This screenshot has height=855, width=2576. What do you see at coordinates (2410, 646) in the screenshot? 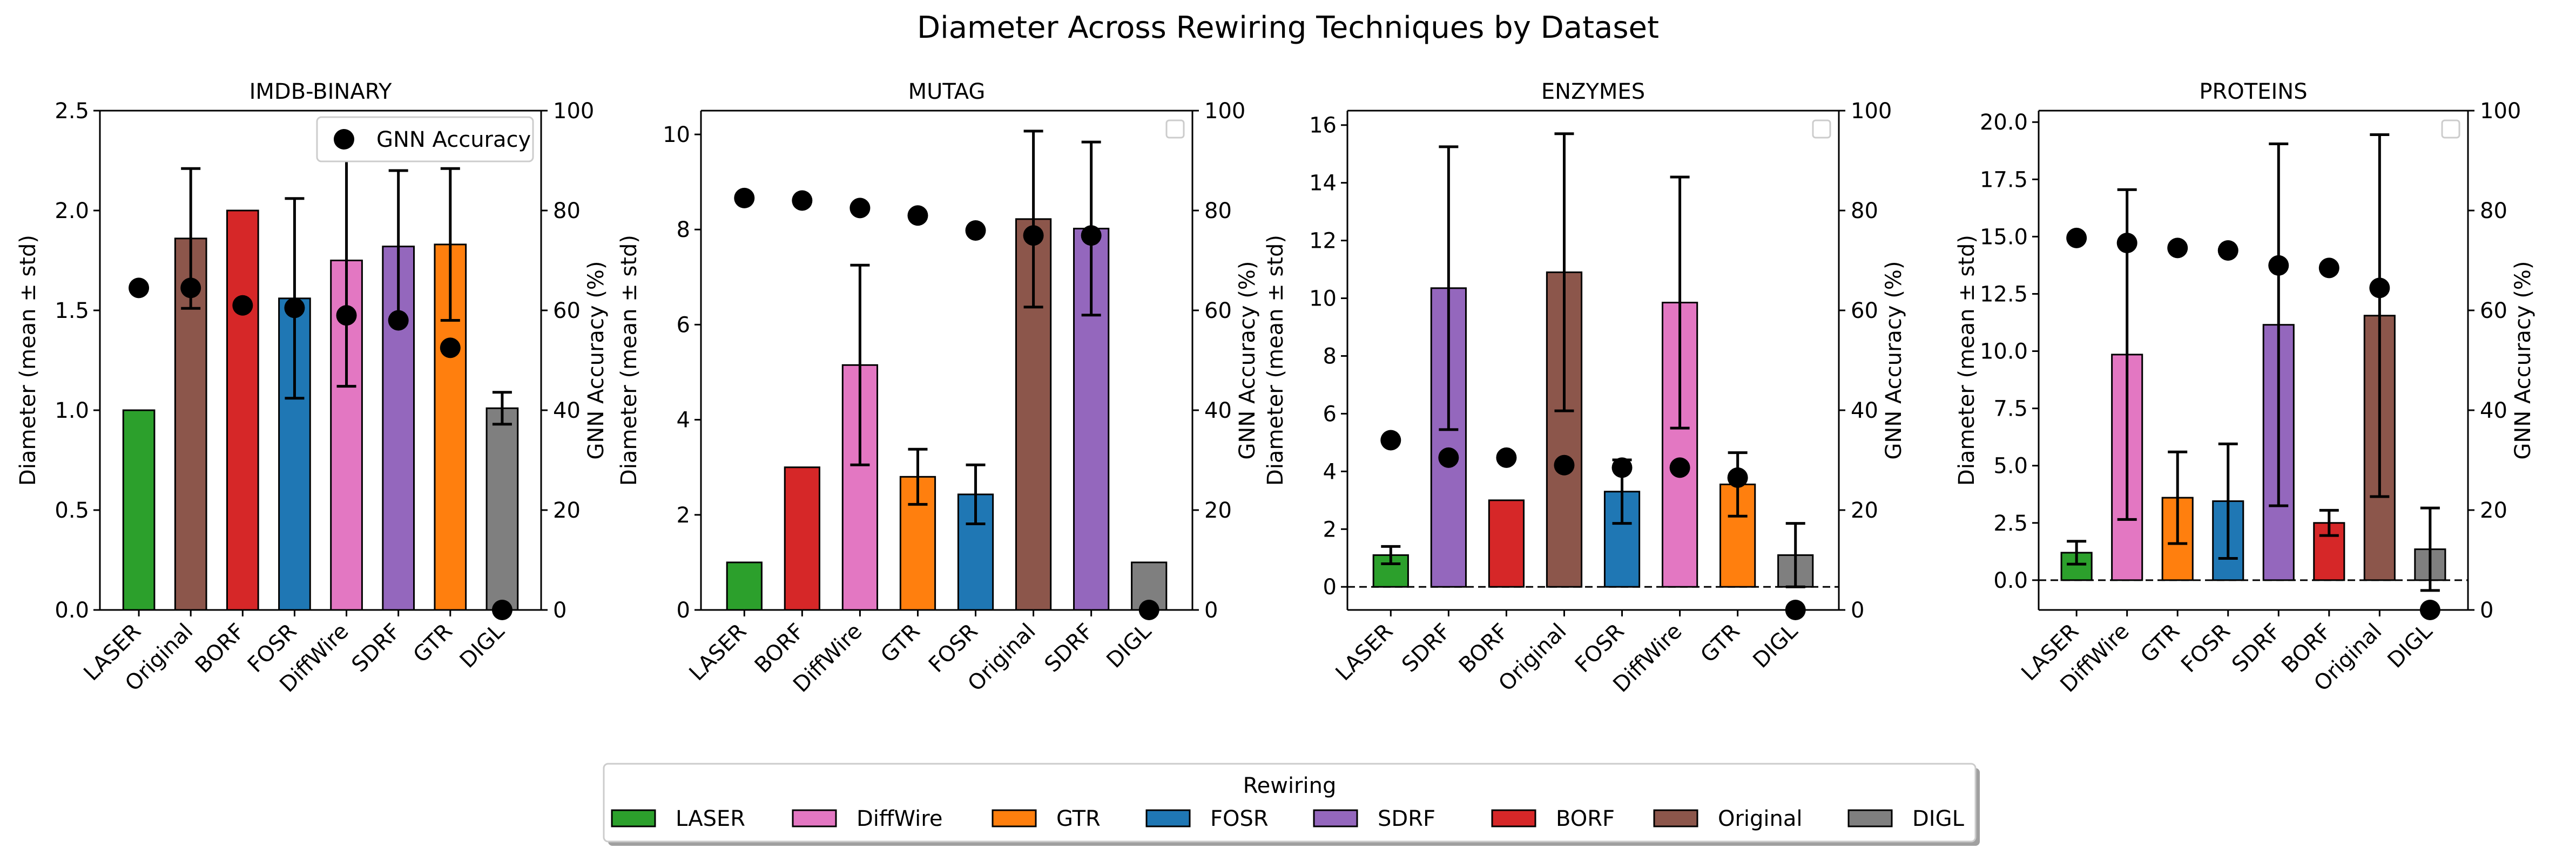
I see `x-tick-label: DIGL` at bounding box center [2410, 646].